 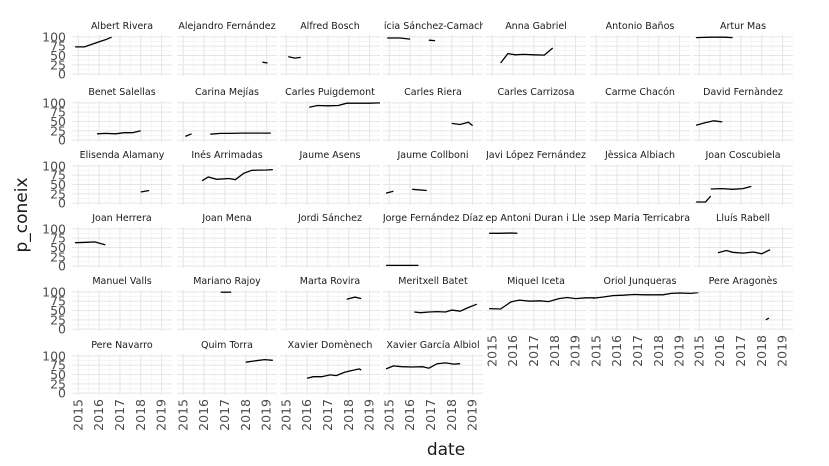 I want to click on facet-panel: Joan Coscubiela, so click(x=743, y=177).